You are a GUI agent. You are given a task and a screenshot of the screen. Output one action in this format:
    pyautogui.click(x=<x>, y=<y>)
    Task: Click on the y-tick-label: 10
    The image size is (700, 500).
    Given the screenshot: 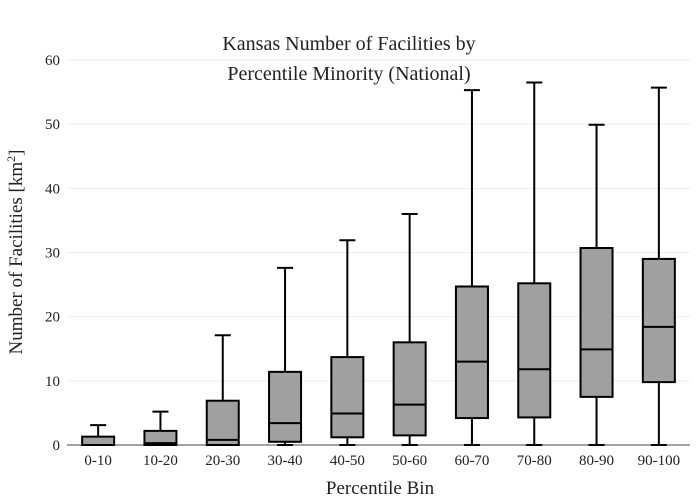 What is the action you would take?
    pyautogui.click(x=52, y=382)
    